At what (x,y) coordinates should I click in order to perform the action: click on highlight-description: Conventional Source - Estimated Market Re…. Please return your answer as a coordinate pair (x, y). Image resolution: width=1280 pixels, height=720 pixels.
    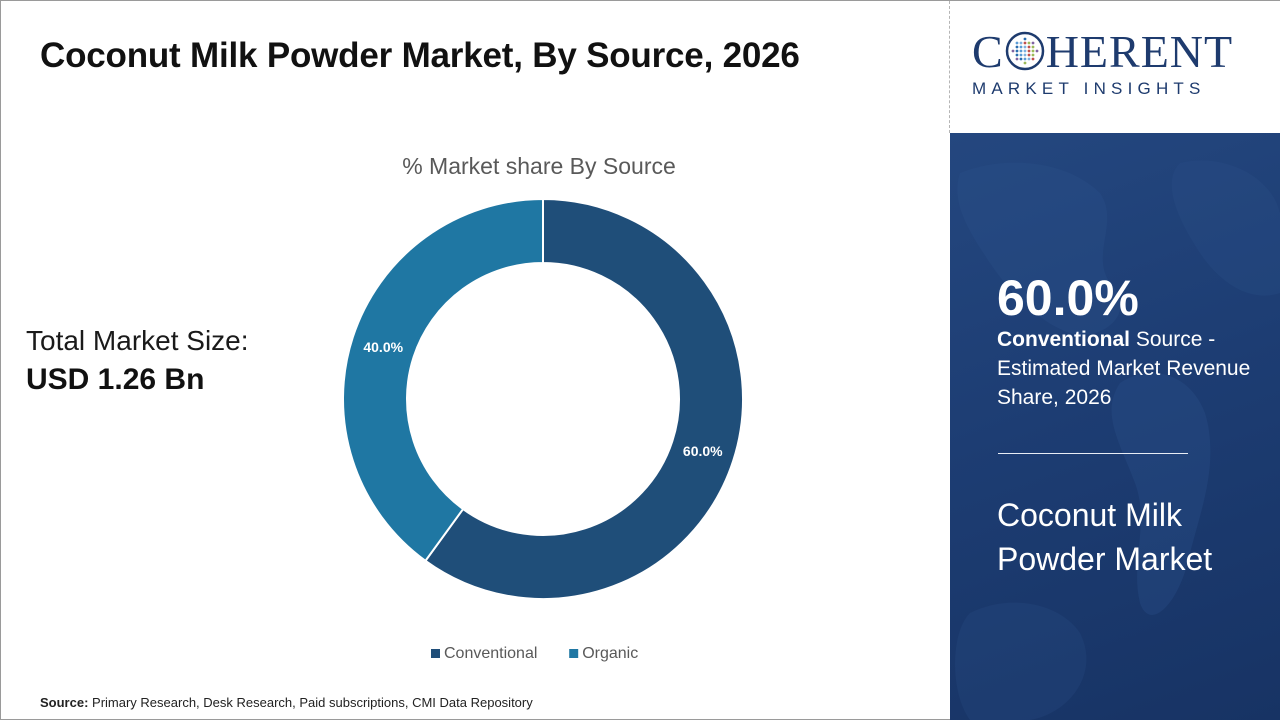
    Looking at the image, I should click on (1127, 368).